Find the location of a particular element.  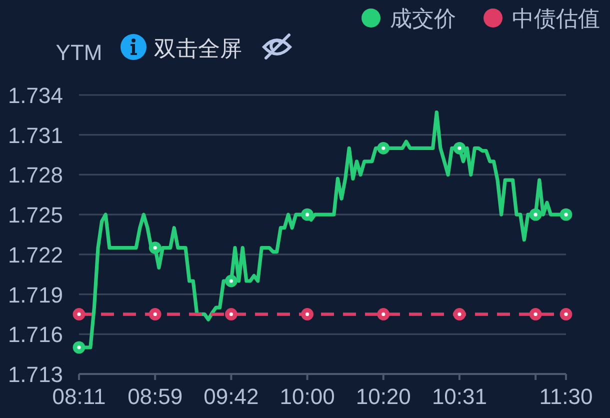

text: 双击全屏 is located at coordinates (198, 48).